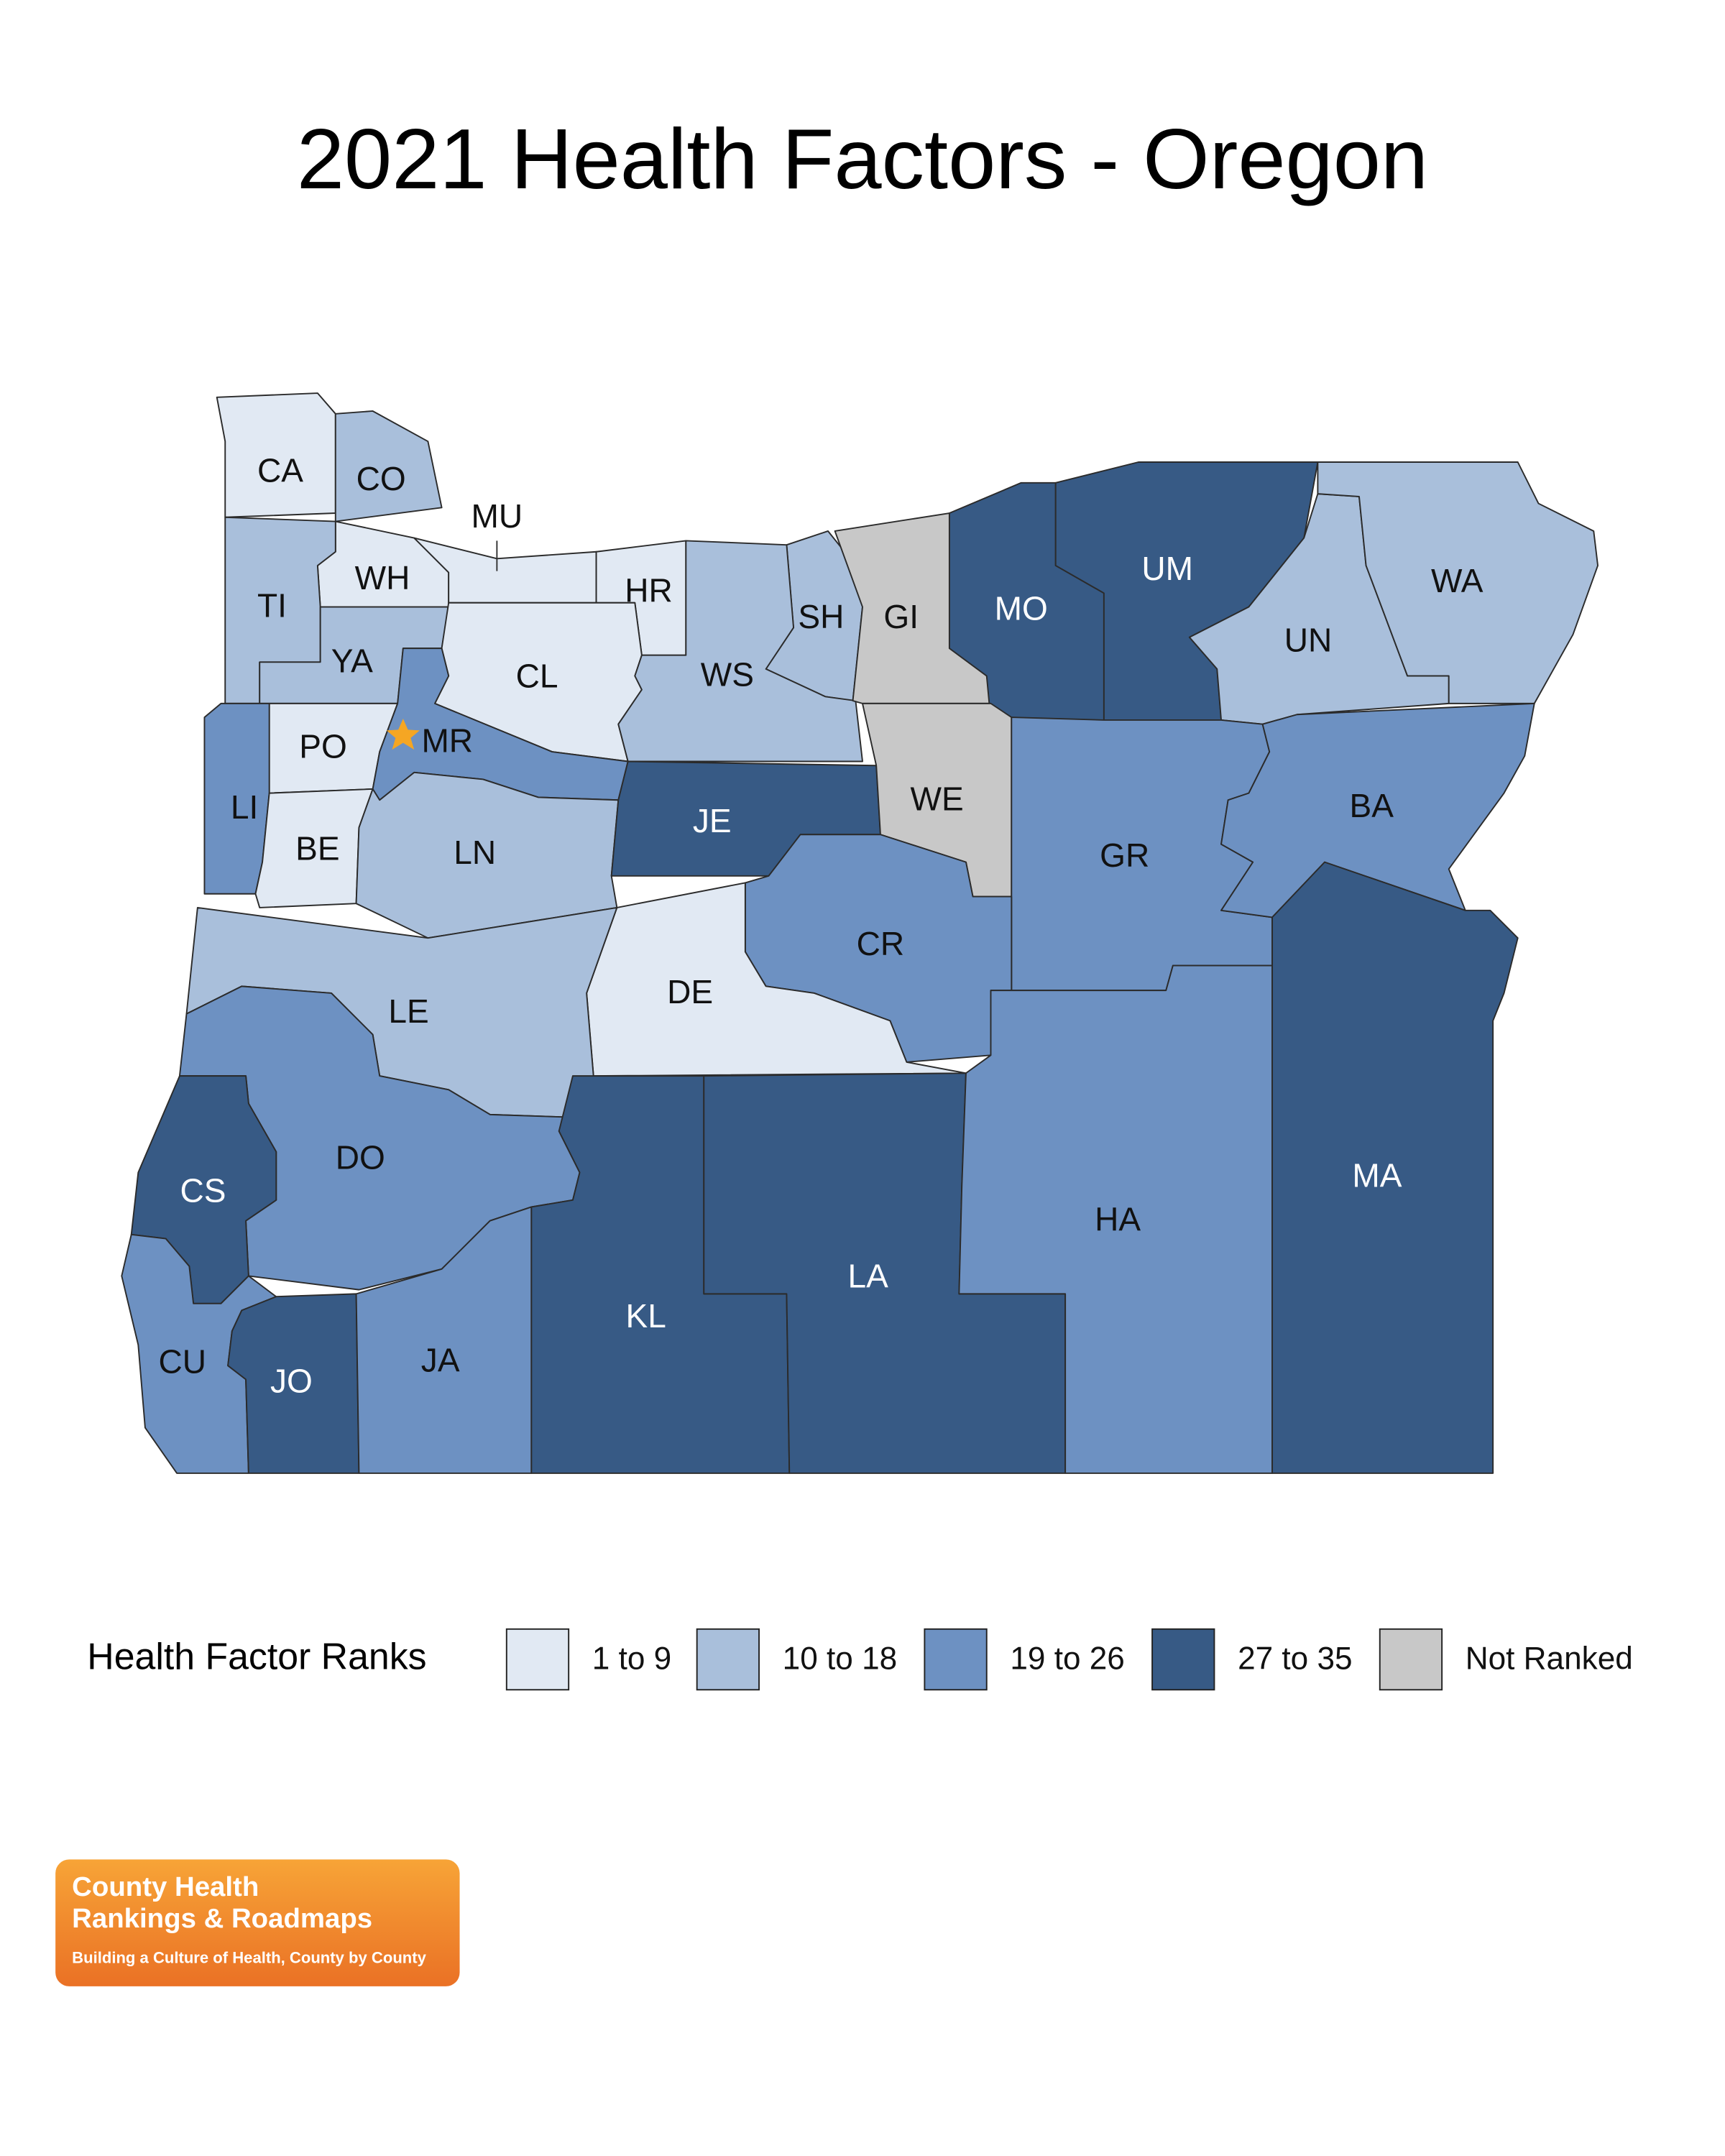 The height and width of the screenshot is (2156, 1725). Describe the element at coordinates (690, 991) in the screenshot. I see `county-label: DE` at that location.